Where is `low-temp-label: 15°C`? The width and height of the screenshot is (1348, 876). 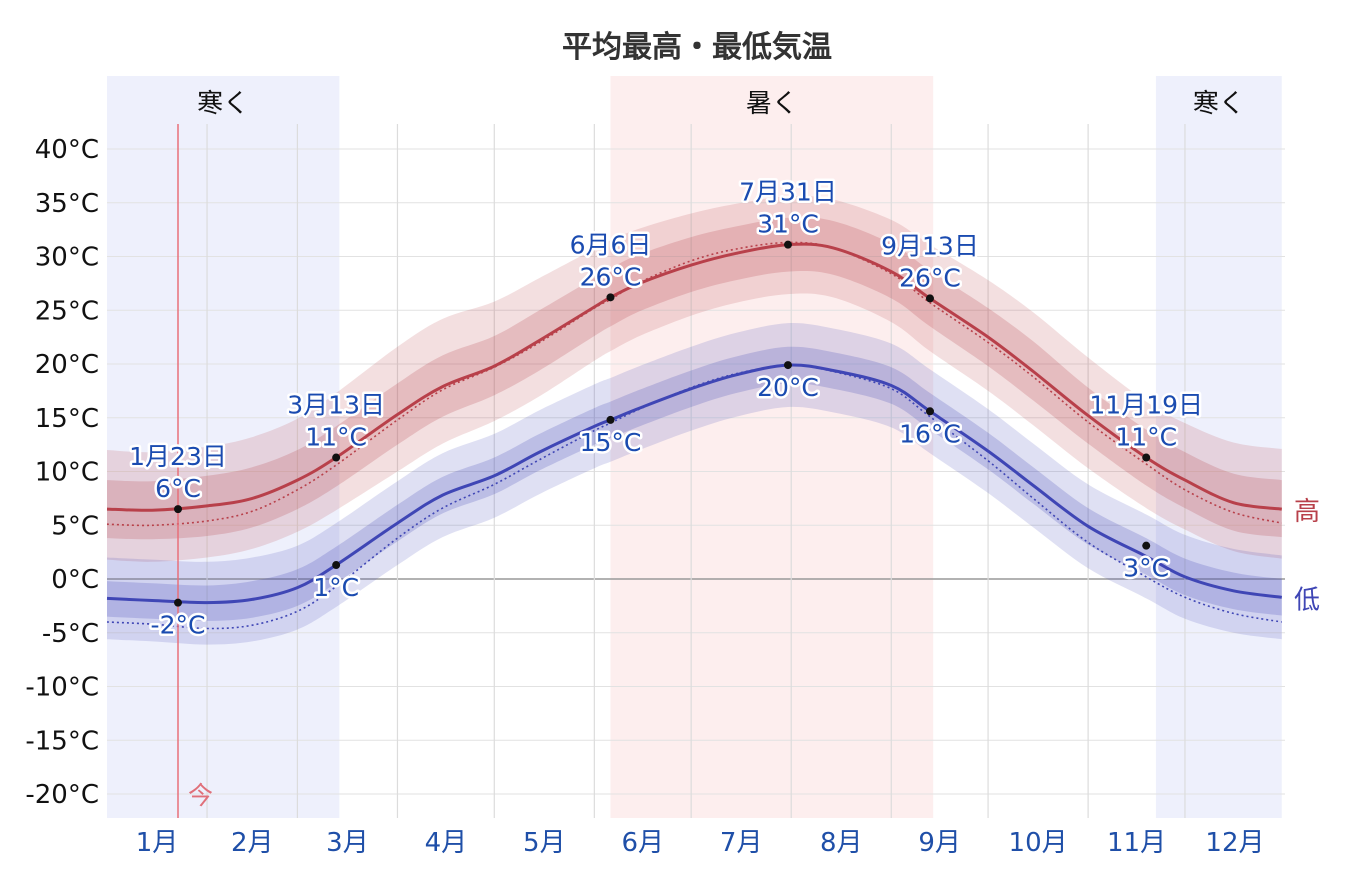
low-temp-label: 15°C is located at coordinates (611, 442).